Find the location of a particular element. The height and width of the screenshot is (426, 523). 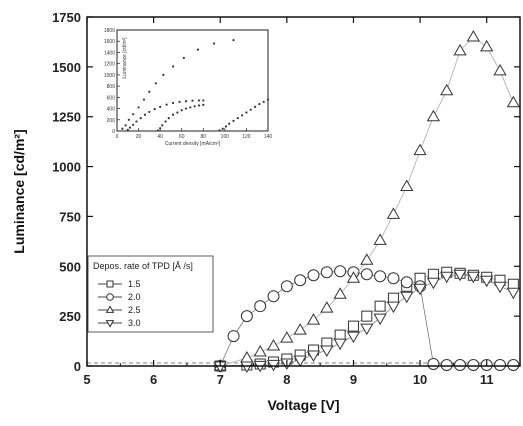

x-tick-label: 6 is located at coordinates (153, 379).